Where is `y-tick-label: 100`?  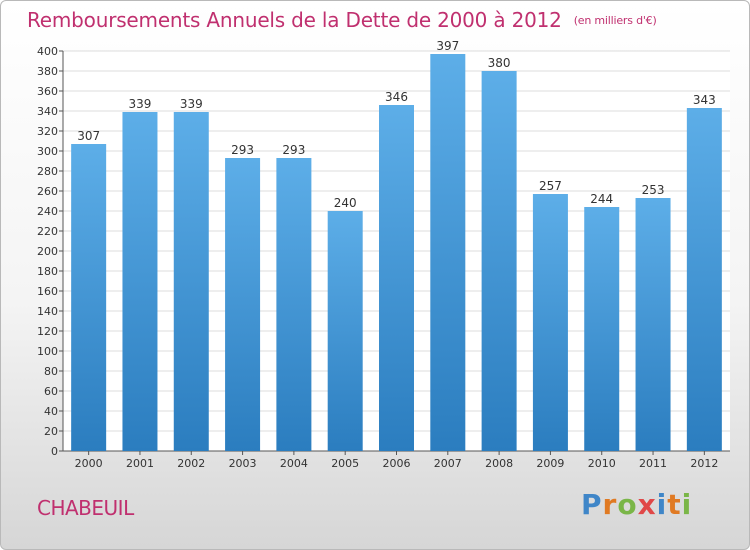 y-tick-label: 100 is located at coordinates (47, 351).